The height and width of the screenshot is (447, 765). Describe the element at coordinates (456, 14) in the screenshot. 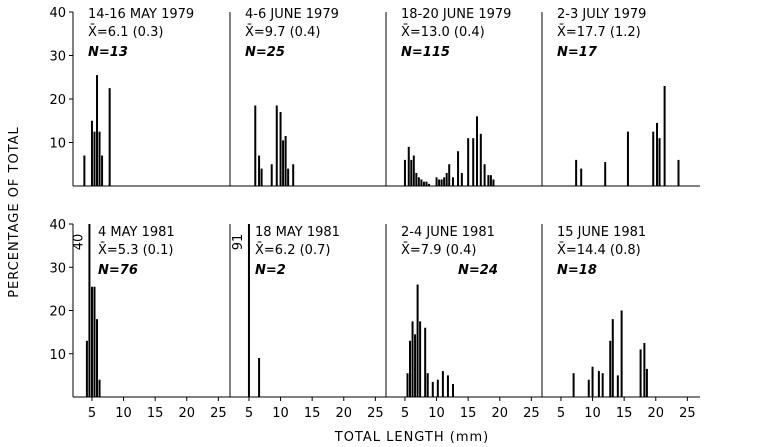

I see `panel-date-title: 18-20 JUNE 1979` at that location.